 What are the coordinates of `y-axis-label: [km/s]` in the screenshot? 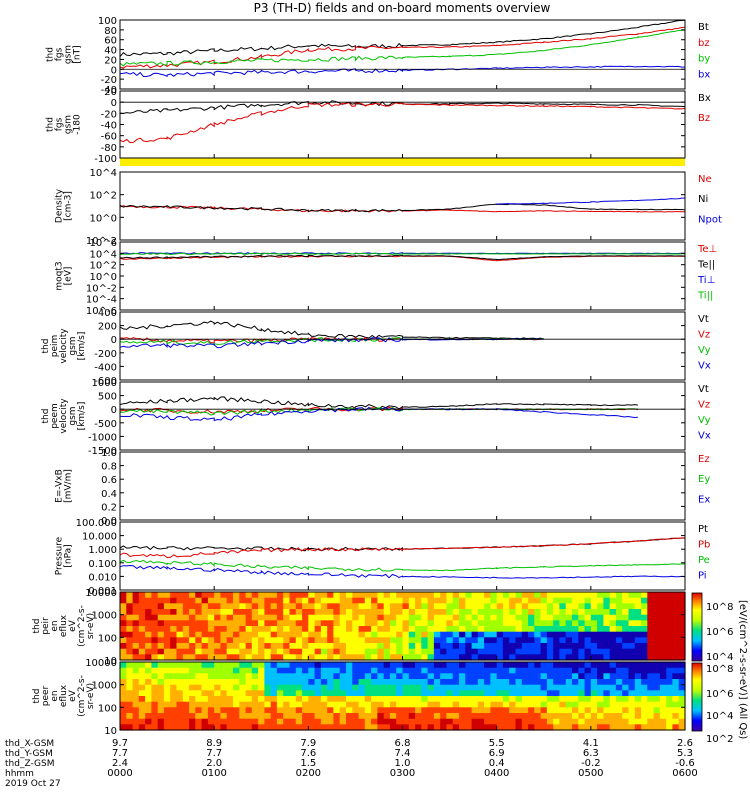 It's located at (82, 346).